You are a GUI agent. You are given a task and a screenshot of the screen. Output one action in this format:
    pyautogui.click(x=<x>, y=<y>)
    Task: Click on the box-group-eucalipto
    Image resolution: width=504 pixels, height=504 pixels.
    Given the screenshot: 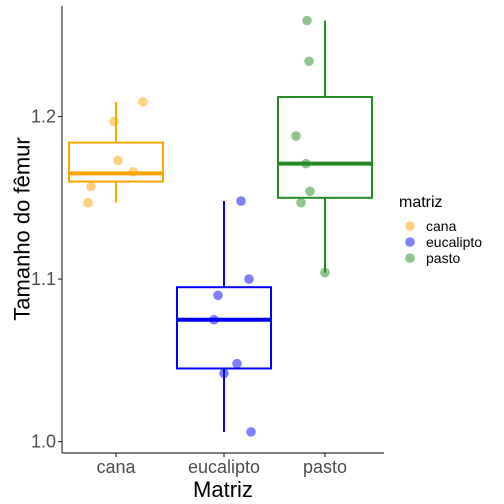 What is the action you would take?
    pyautogui.click(x=224, y=316)
    